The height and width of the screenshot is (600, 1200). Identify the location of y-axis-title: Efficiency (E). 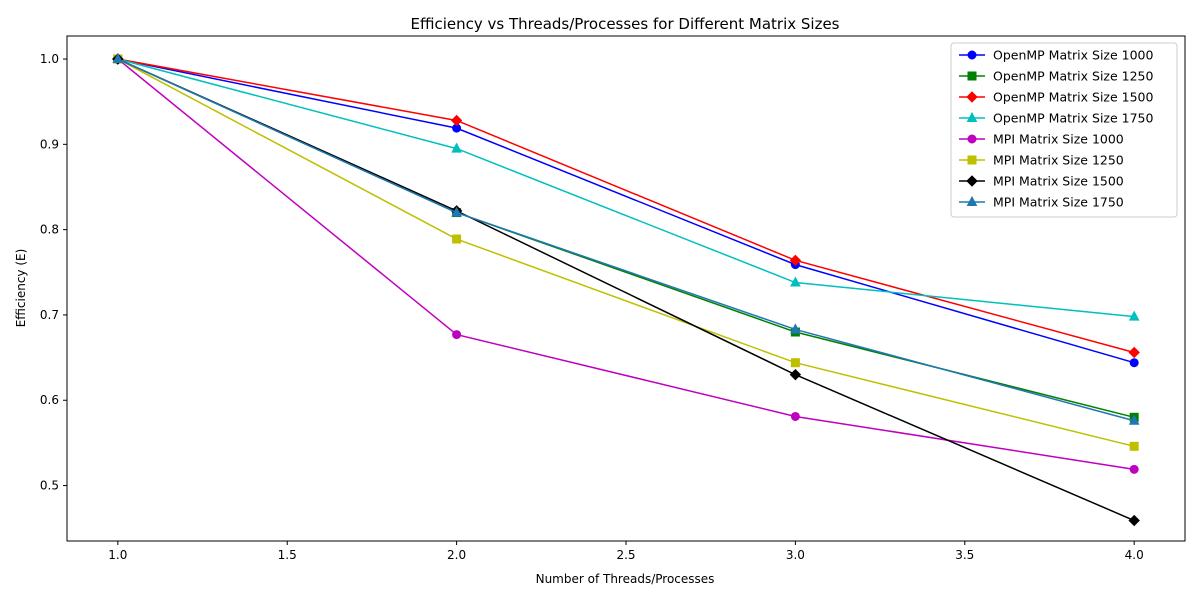
(21, 288).